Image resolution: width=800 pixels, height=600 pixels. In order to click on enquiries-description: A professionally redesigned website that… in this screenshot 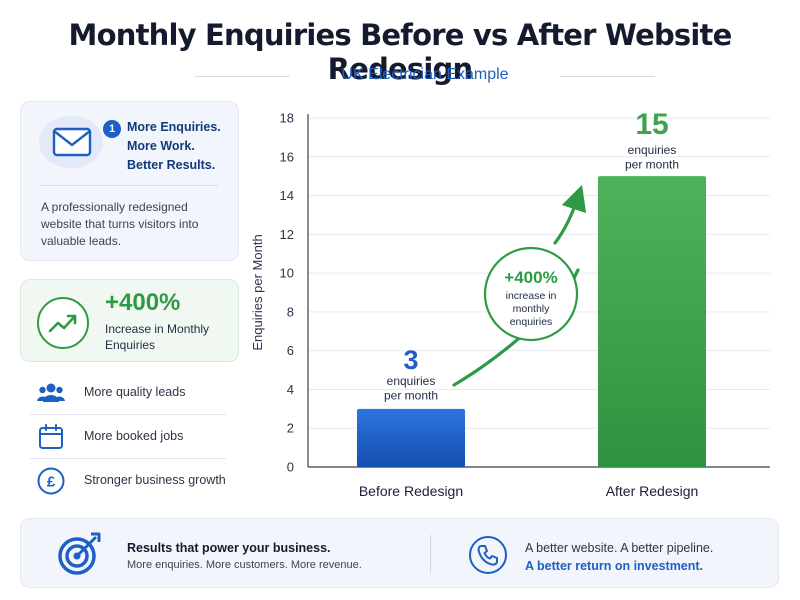, I will do `click(120, 224)`.